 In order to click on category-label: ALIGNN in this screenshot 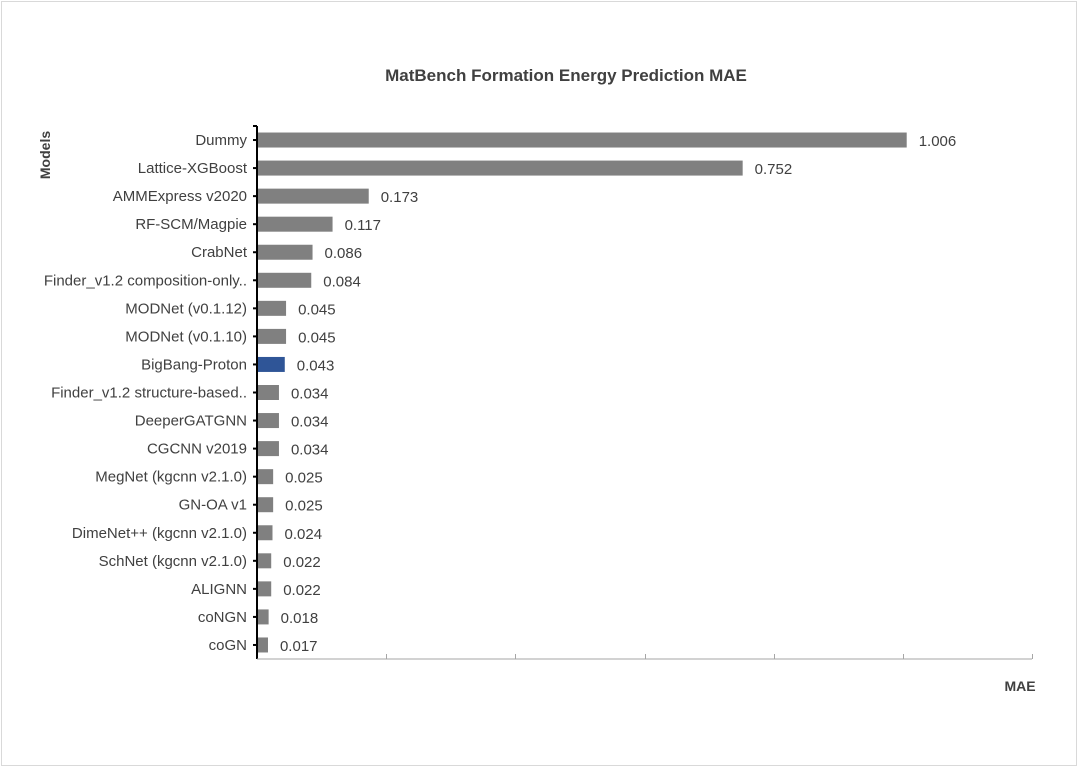, I will do `click(219, 589)`.